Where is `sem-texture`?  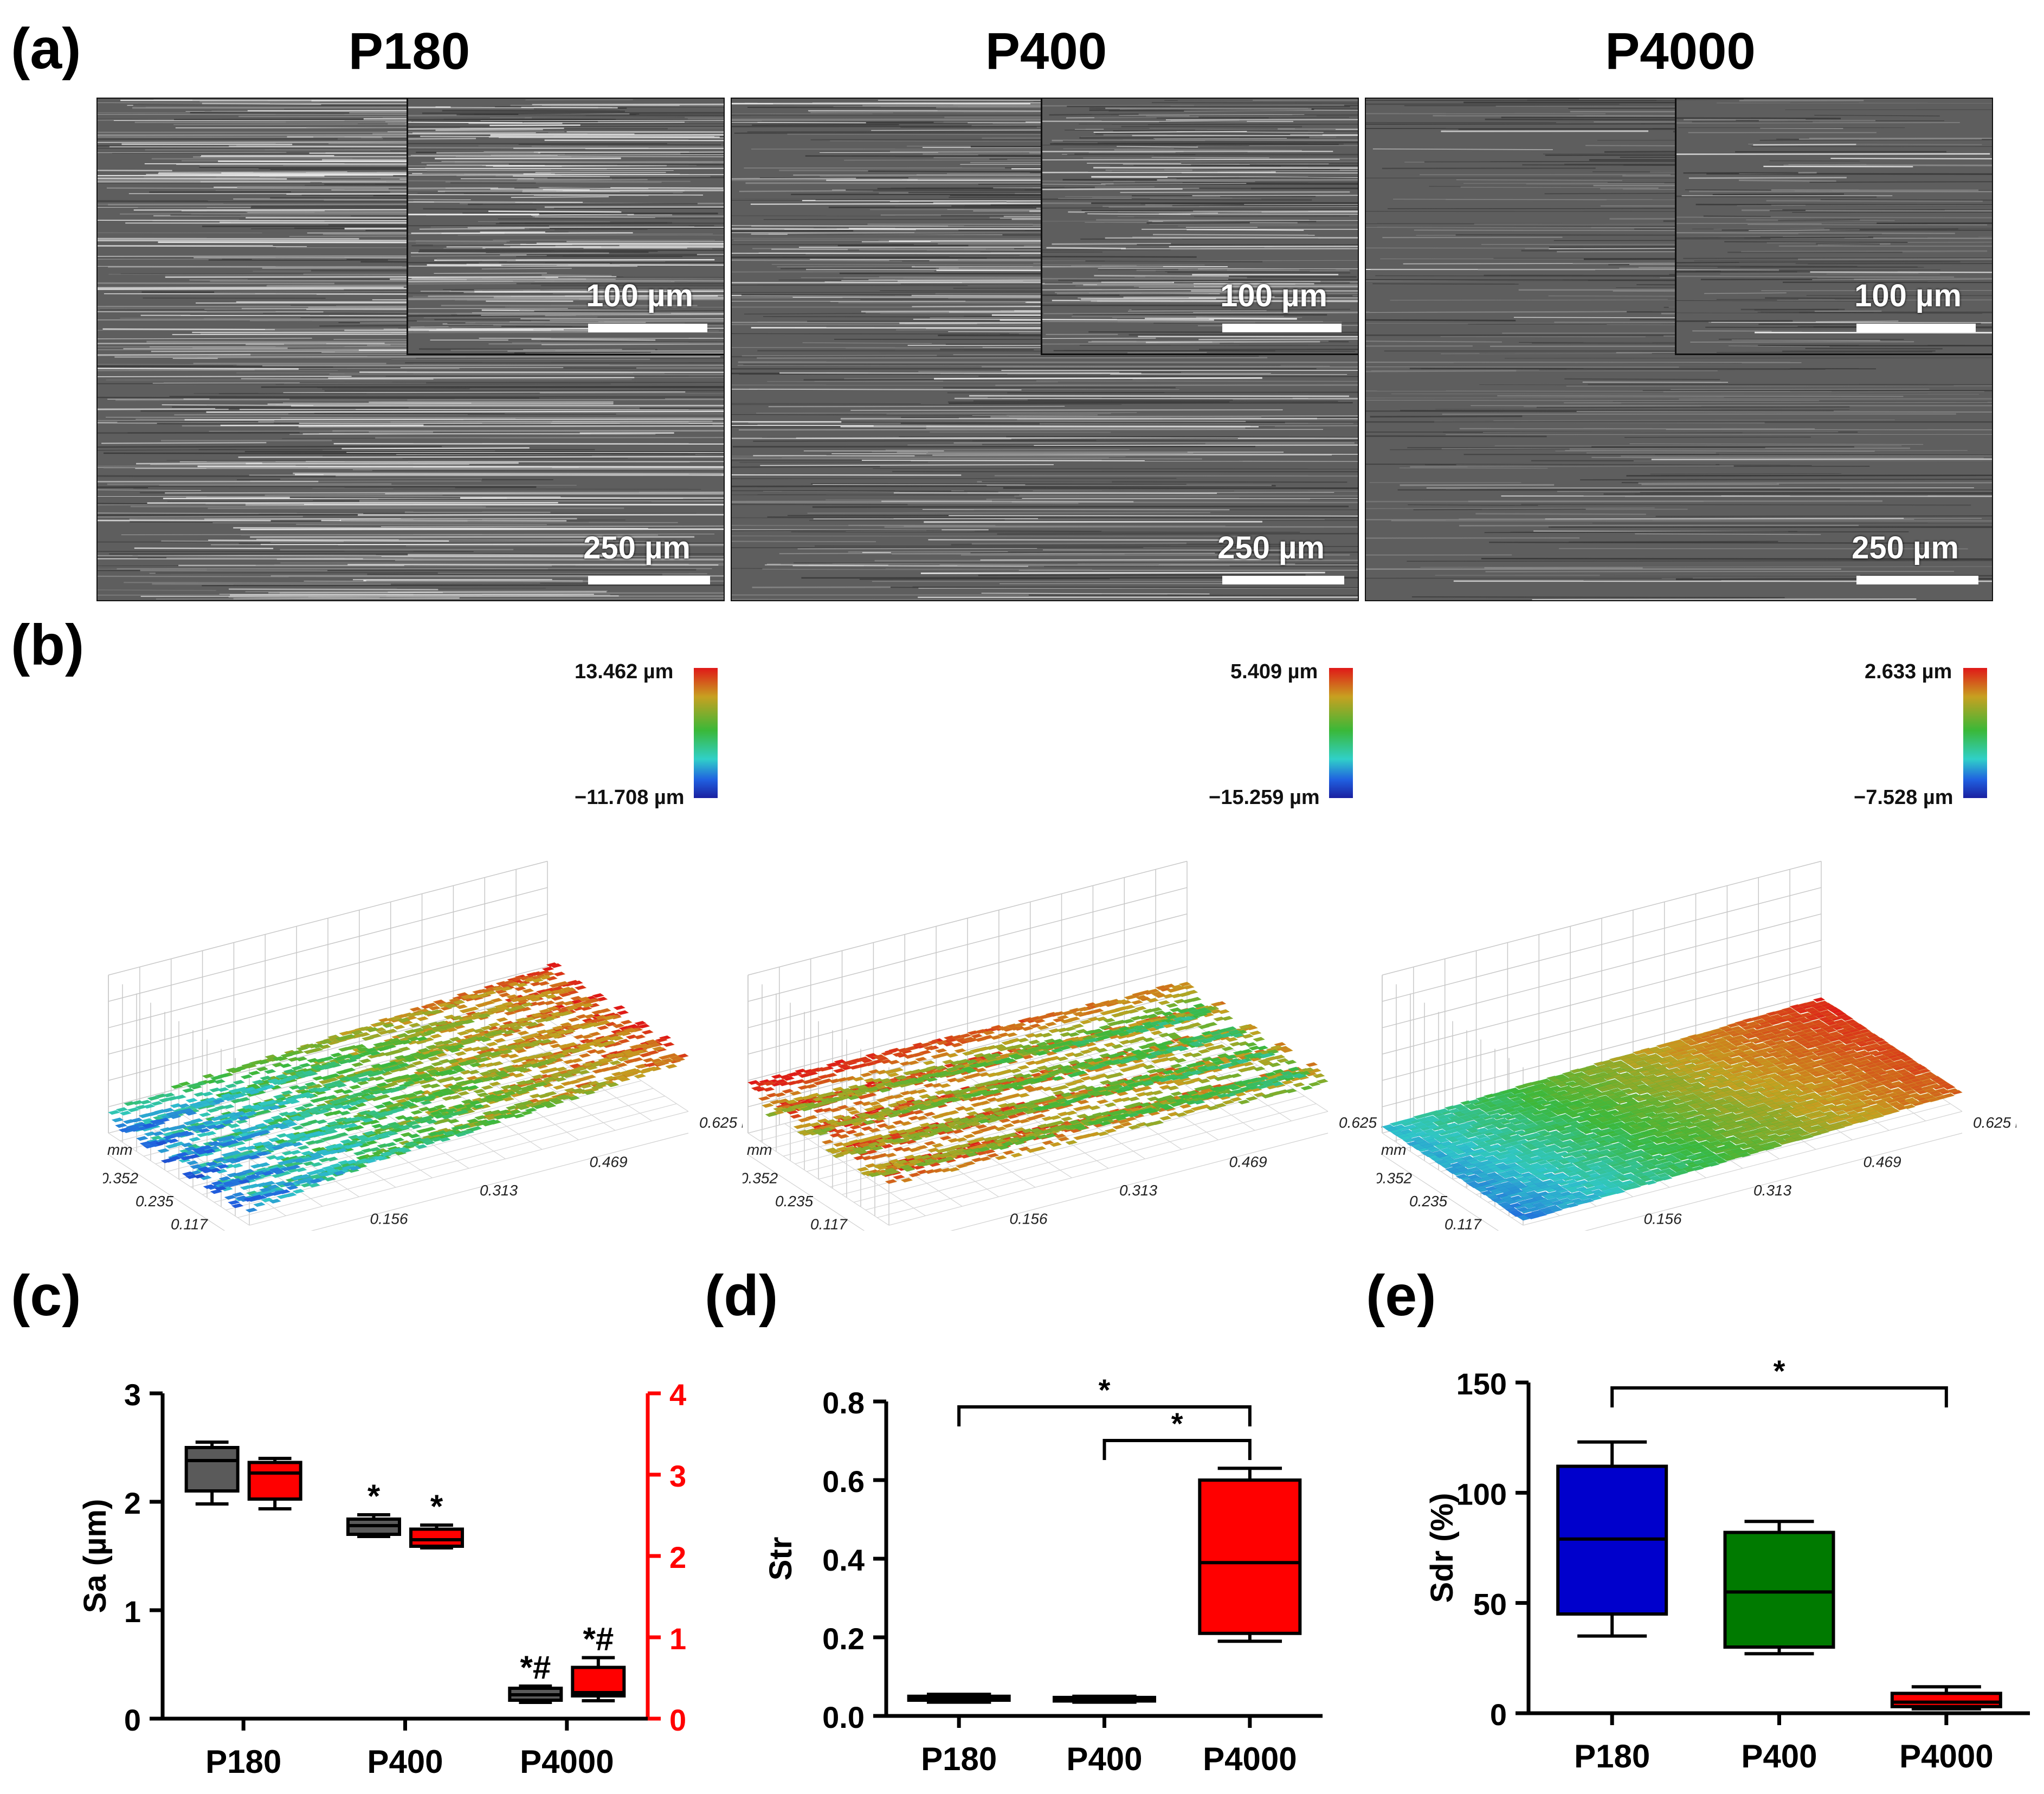
sem-texture is located at coordinates (1200, 226).